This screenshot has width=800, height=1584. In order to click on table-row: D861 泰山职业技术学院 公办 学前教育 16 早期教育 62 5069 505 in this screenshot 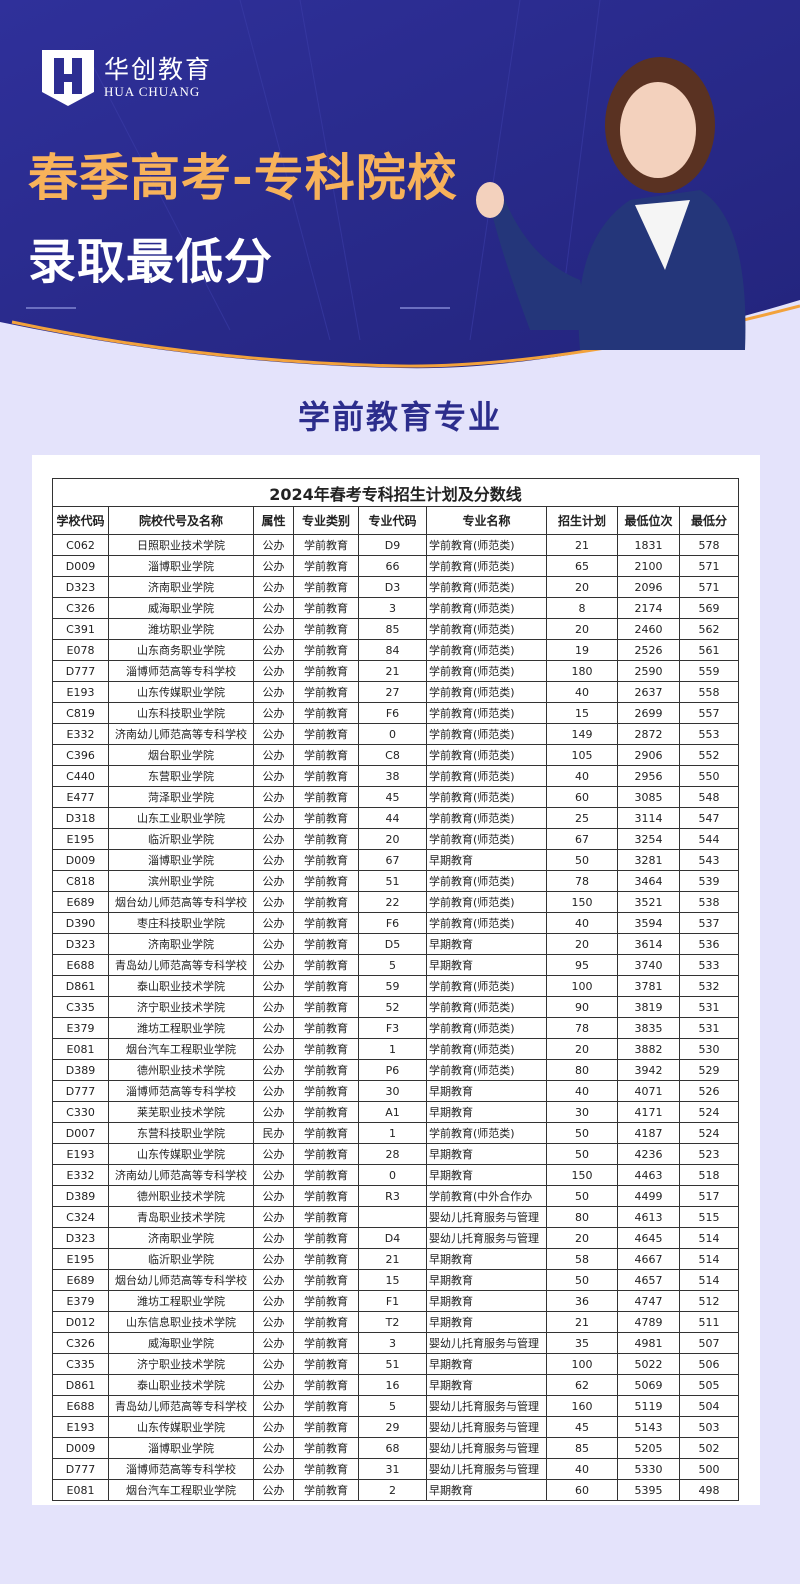, I will do `click(395, 1385)`.